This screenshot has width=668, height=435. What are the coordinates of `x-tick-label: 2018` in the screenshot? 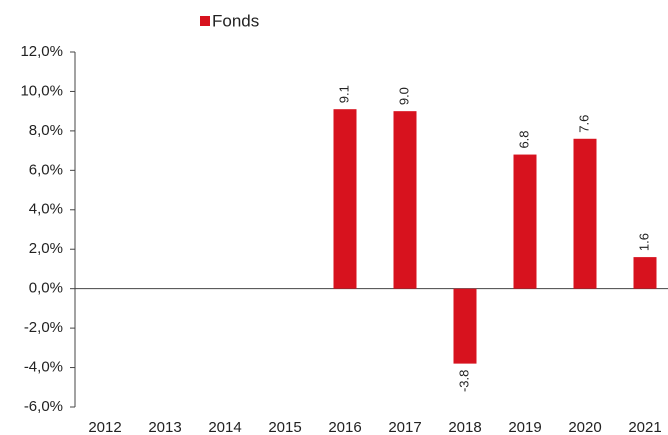 It's located at (464, 427).